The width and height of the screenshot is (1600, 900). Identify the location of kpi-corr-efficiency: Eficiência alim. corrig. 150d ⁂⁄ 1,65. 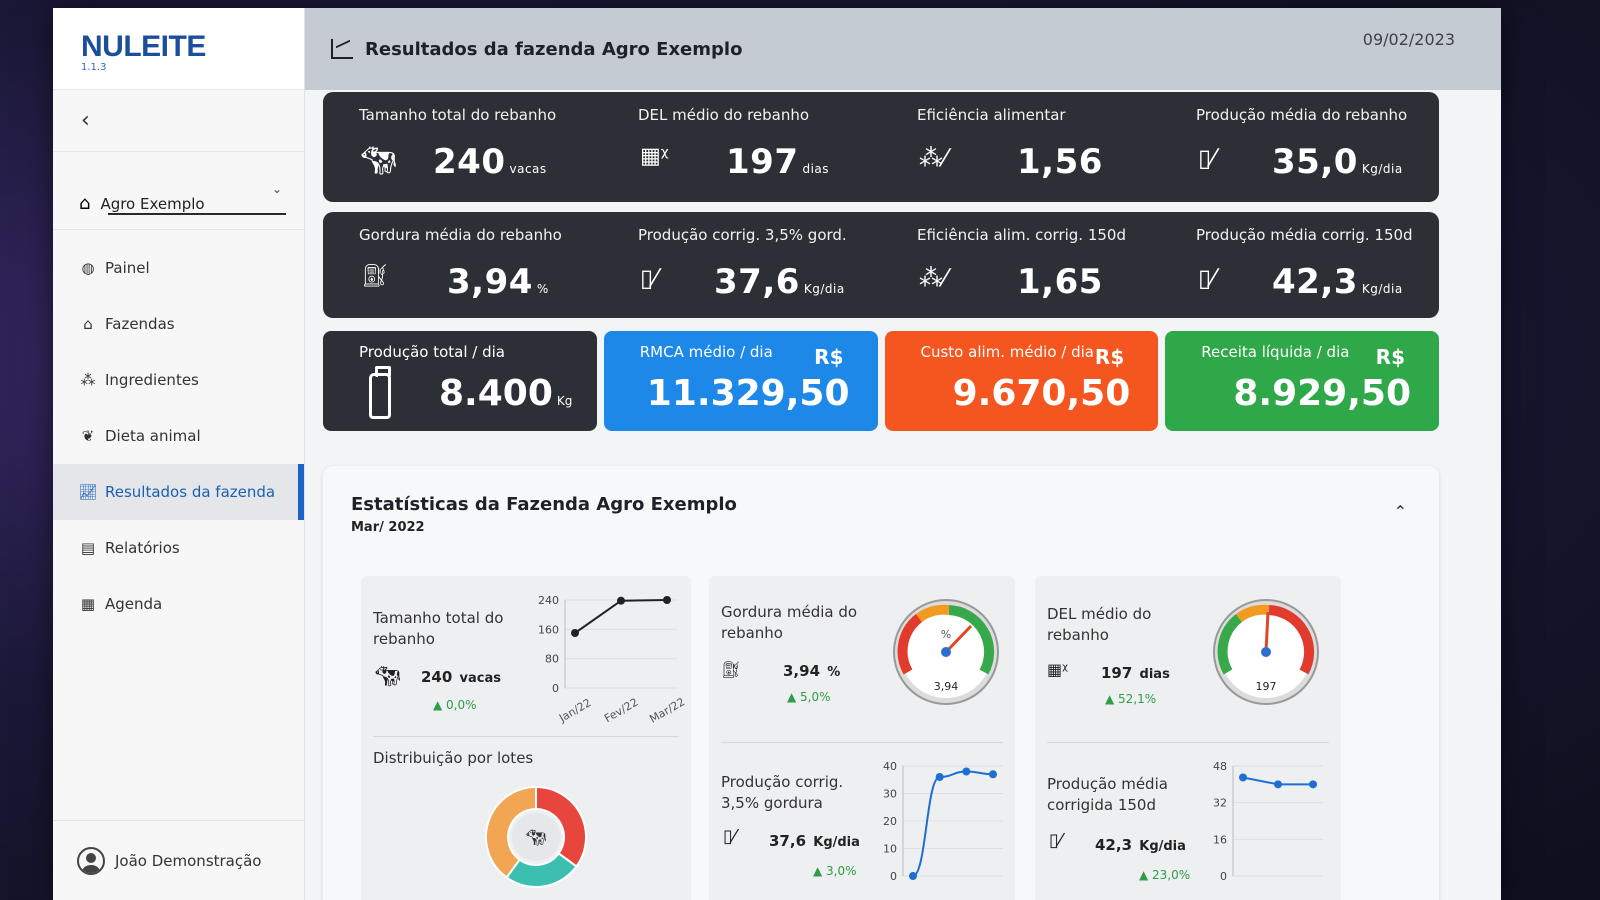
(1020, 265).